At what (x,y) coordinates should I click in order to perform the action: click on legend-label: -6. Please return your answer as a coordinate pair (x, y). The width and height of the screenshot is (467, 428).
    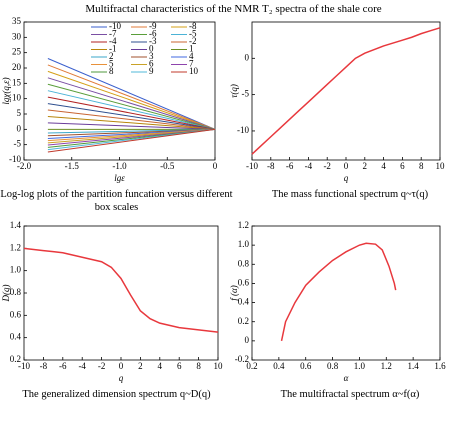
    Looking at the image, I should click on (153, 34).